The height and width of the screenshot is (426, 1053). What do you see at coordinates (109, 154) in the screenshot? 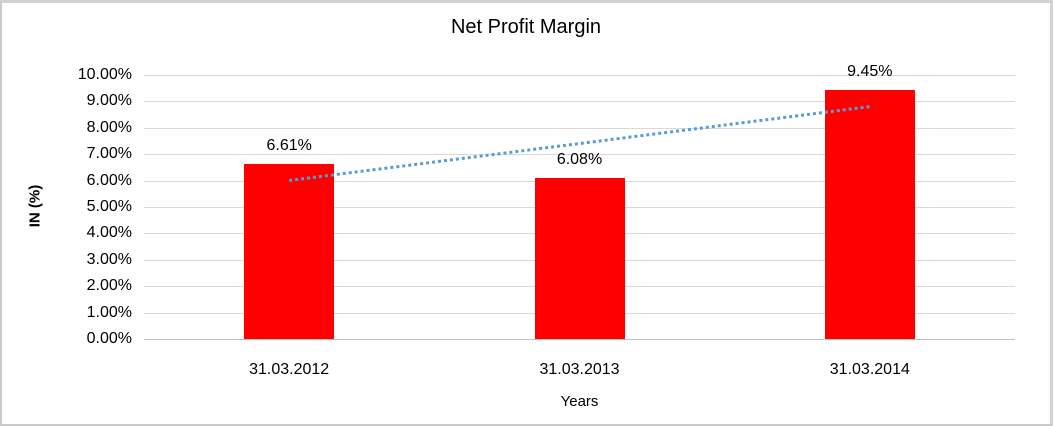
I see `y-tick-label: 7.00%` at bounding box center [109, 154].